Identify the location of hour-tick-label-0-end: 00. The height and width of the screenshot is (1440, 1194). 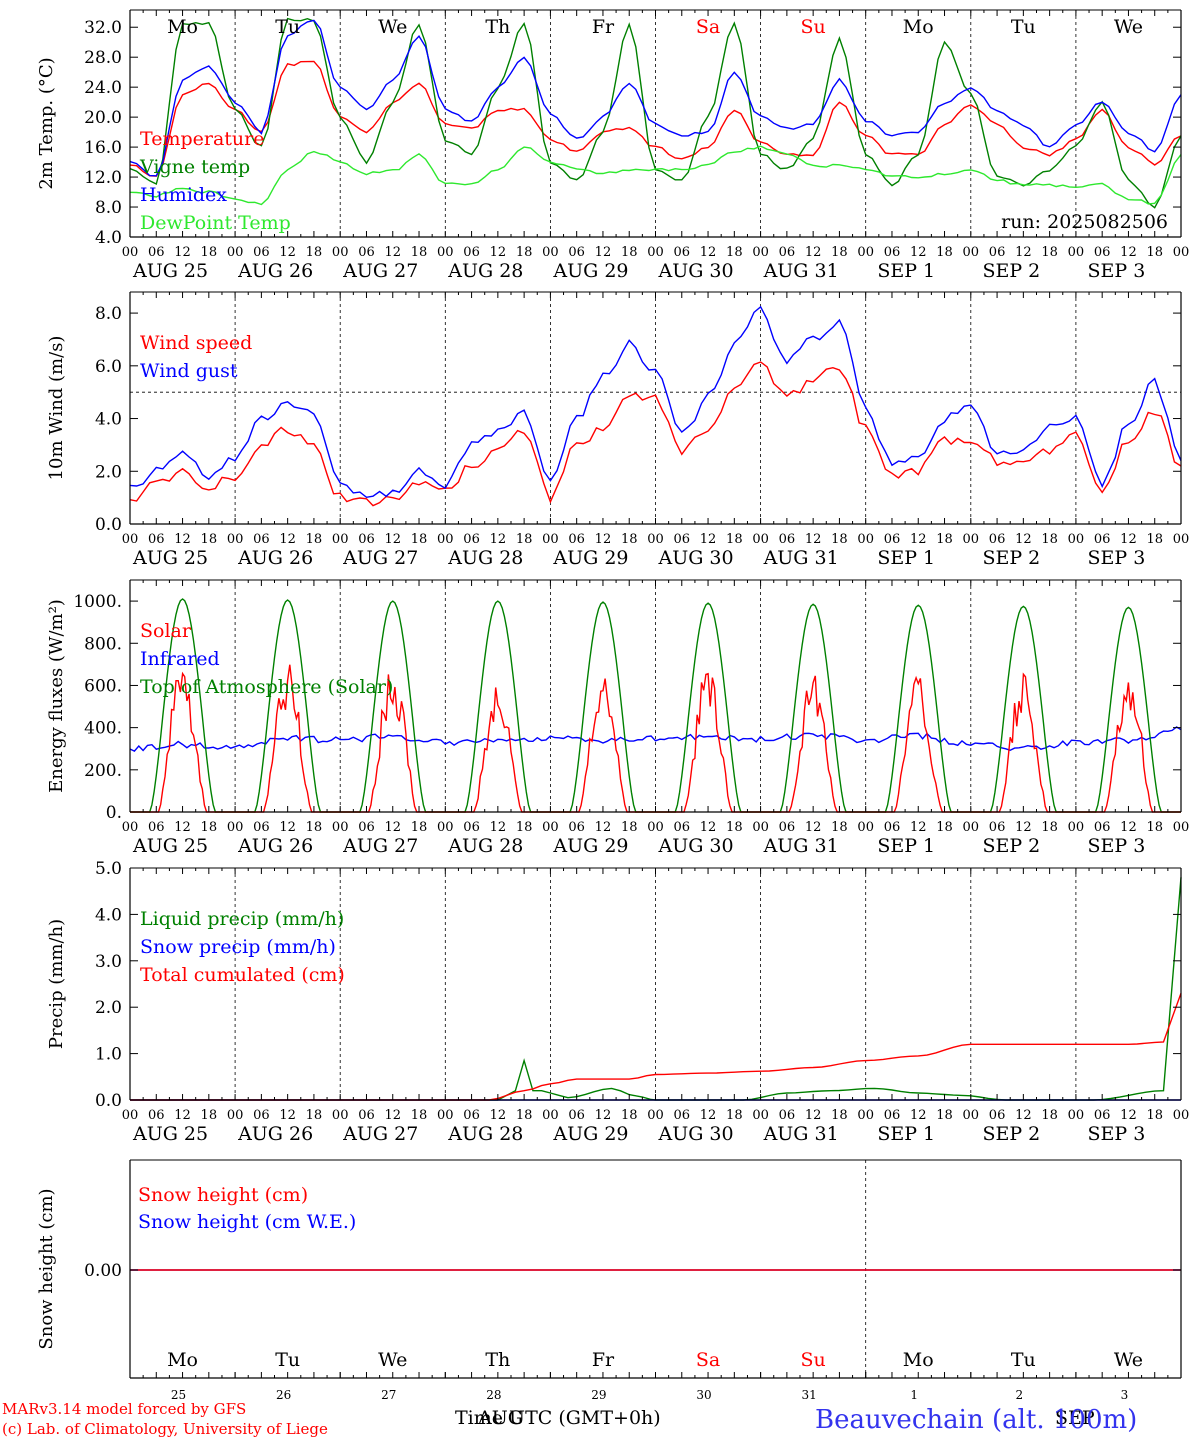
(1181, 252).